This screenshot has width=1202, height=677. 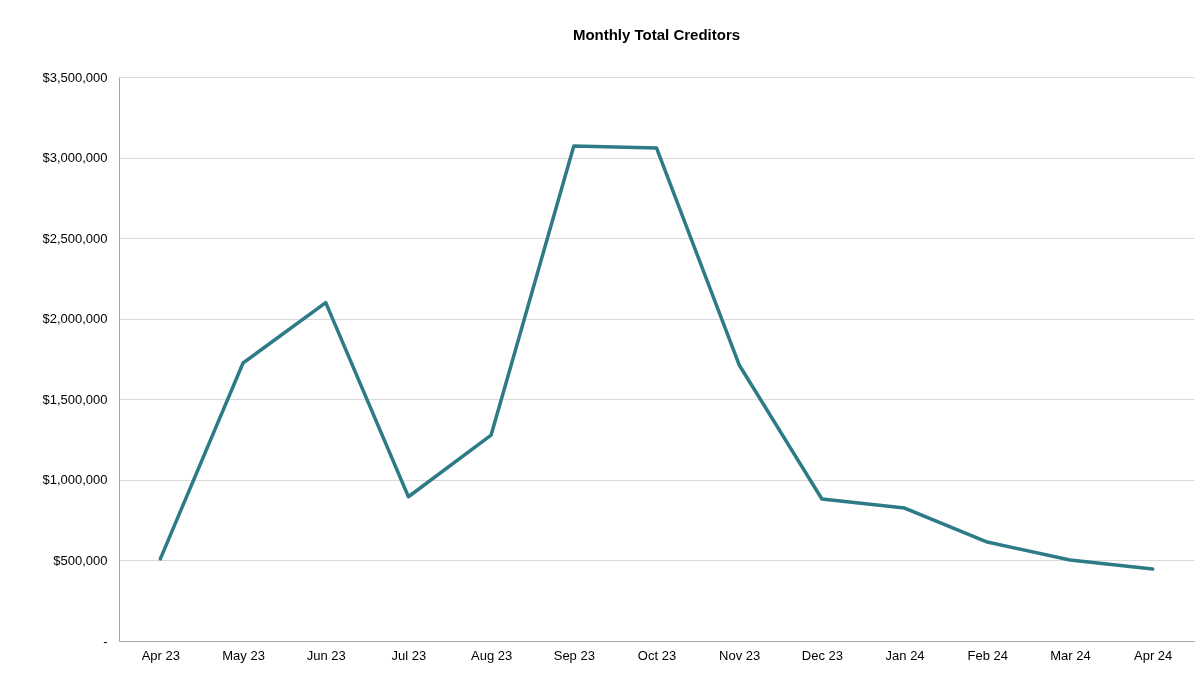 I want to click on y-tick-label: $1,500,000, so click(x=75, y=399).